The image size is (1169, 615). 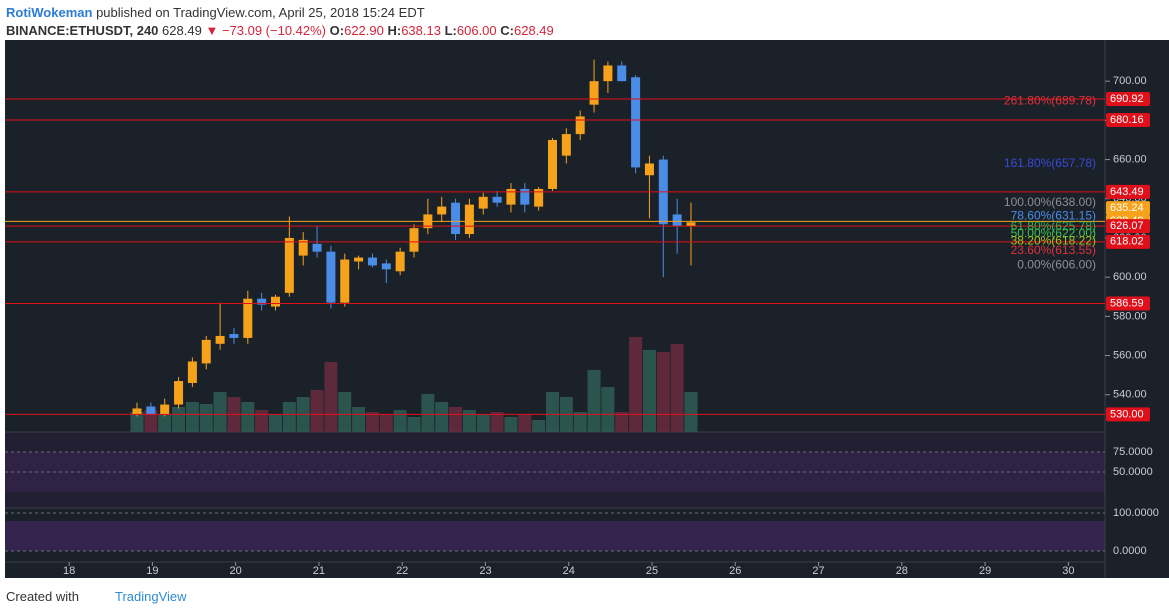 I want to click on ohlc-key: L:, so click(x=450, y=30).